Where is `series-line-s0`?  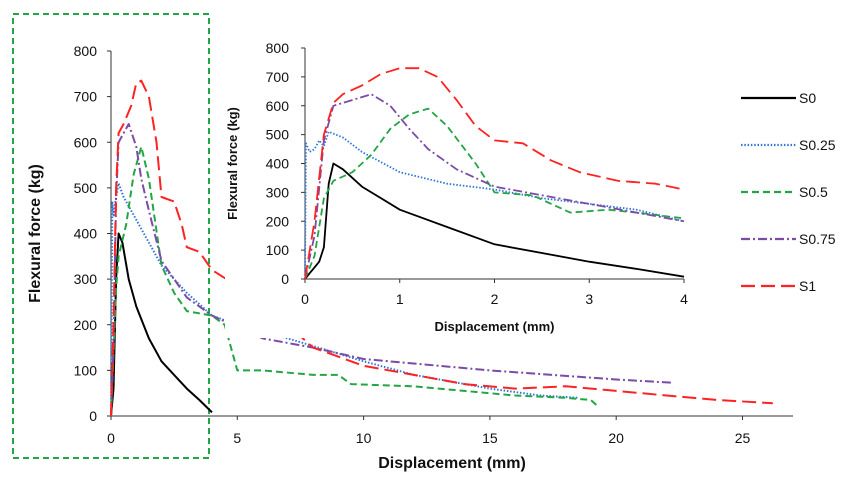
series-line-s0 is located at coordinates (494, 221).